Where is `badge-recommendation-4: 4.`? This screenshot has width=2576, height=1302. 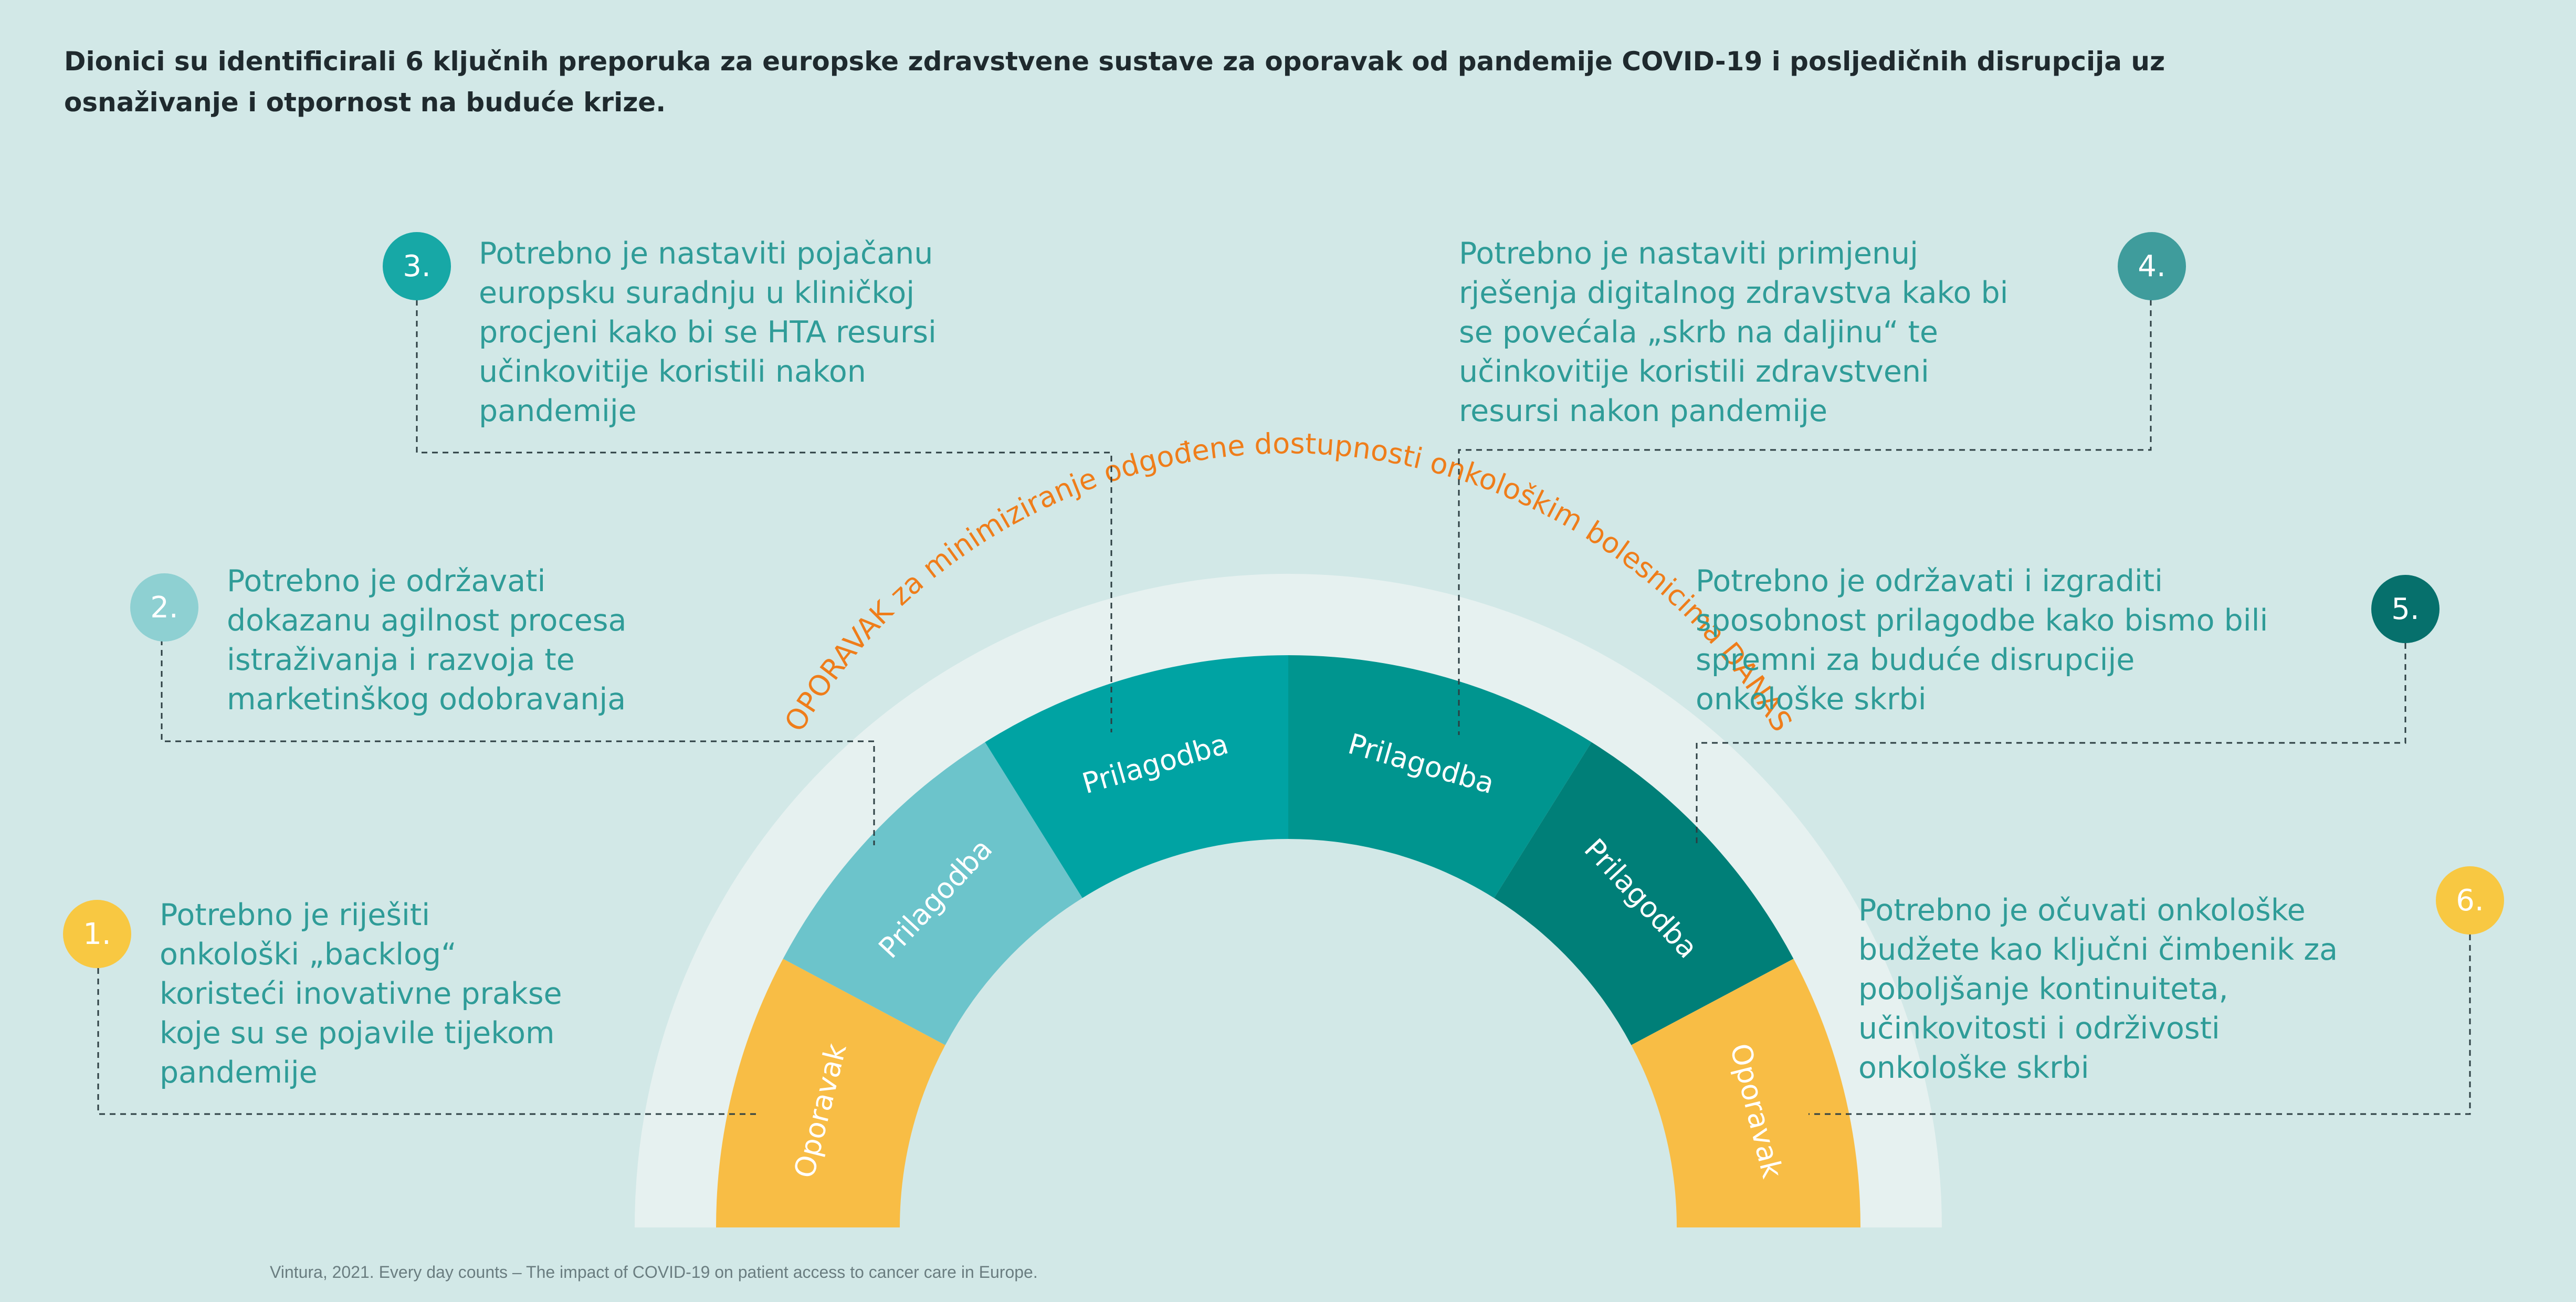 badge-recommendation-4: 4. is located at coordinates (2152, 266).